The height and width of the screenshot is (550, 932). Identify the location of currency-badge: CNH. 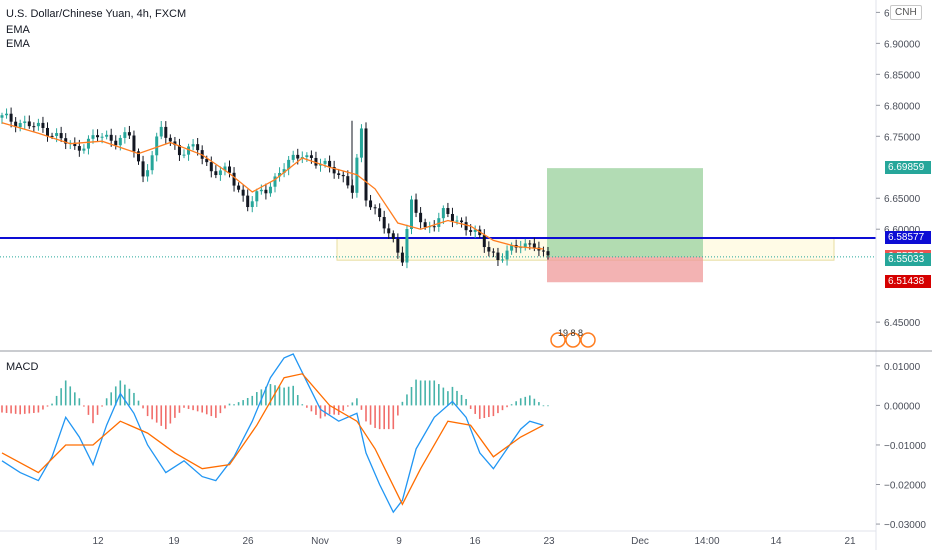
(906, 12).